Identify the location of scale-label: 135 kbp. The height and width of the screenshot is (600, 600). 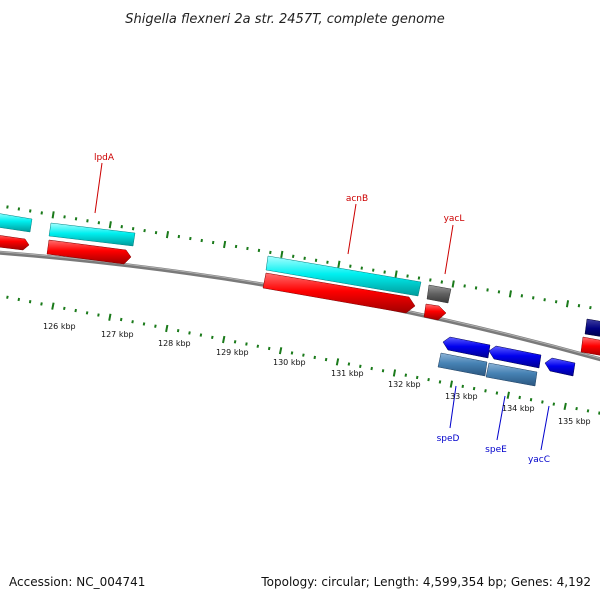
(574, 421).